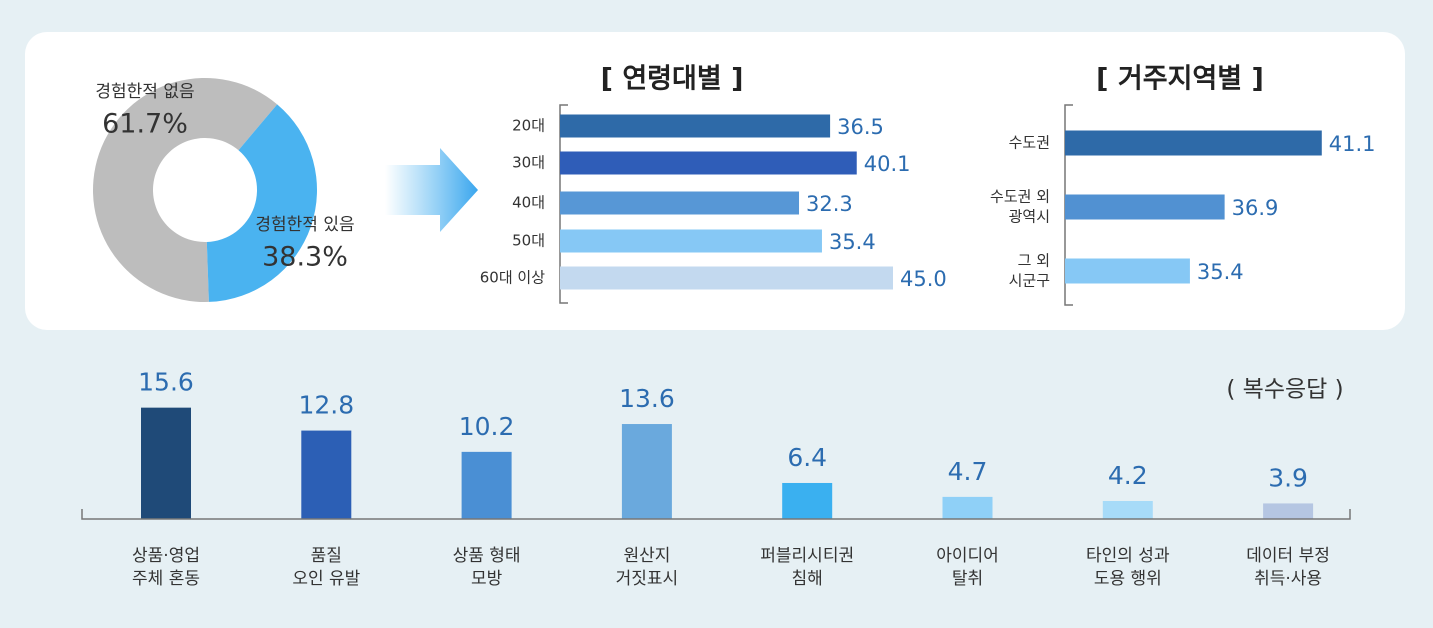 The width and height of the screenshot is (1433, 628). I want to click on value-label: 4.2, so click(1128, 475).